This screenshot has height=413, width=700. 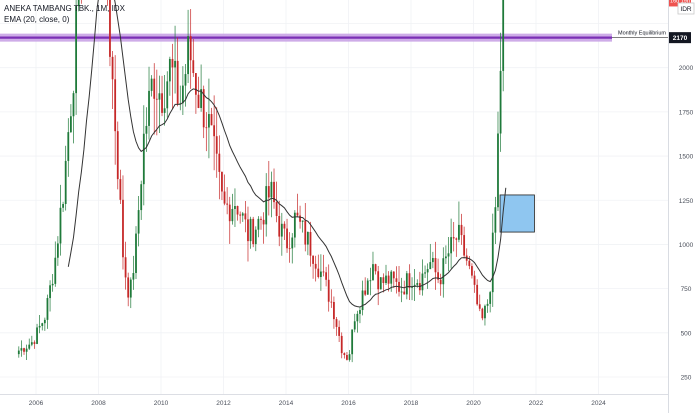 I want to click on equilibrium-label: Monthly Equilibrium, so click(x=642, y=34).